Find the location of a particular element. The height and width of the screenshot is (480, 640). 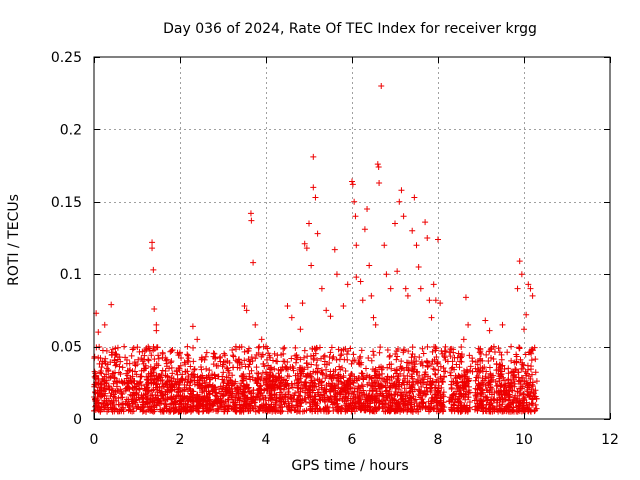

x-tick-label: 6 is located at coordinates (352, 440).